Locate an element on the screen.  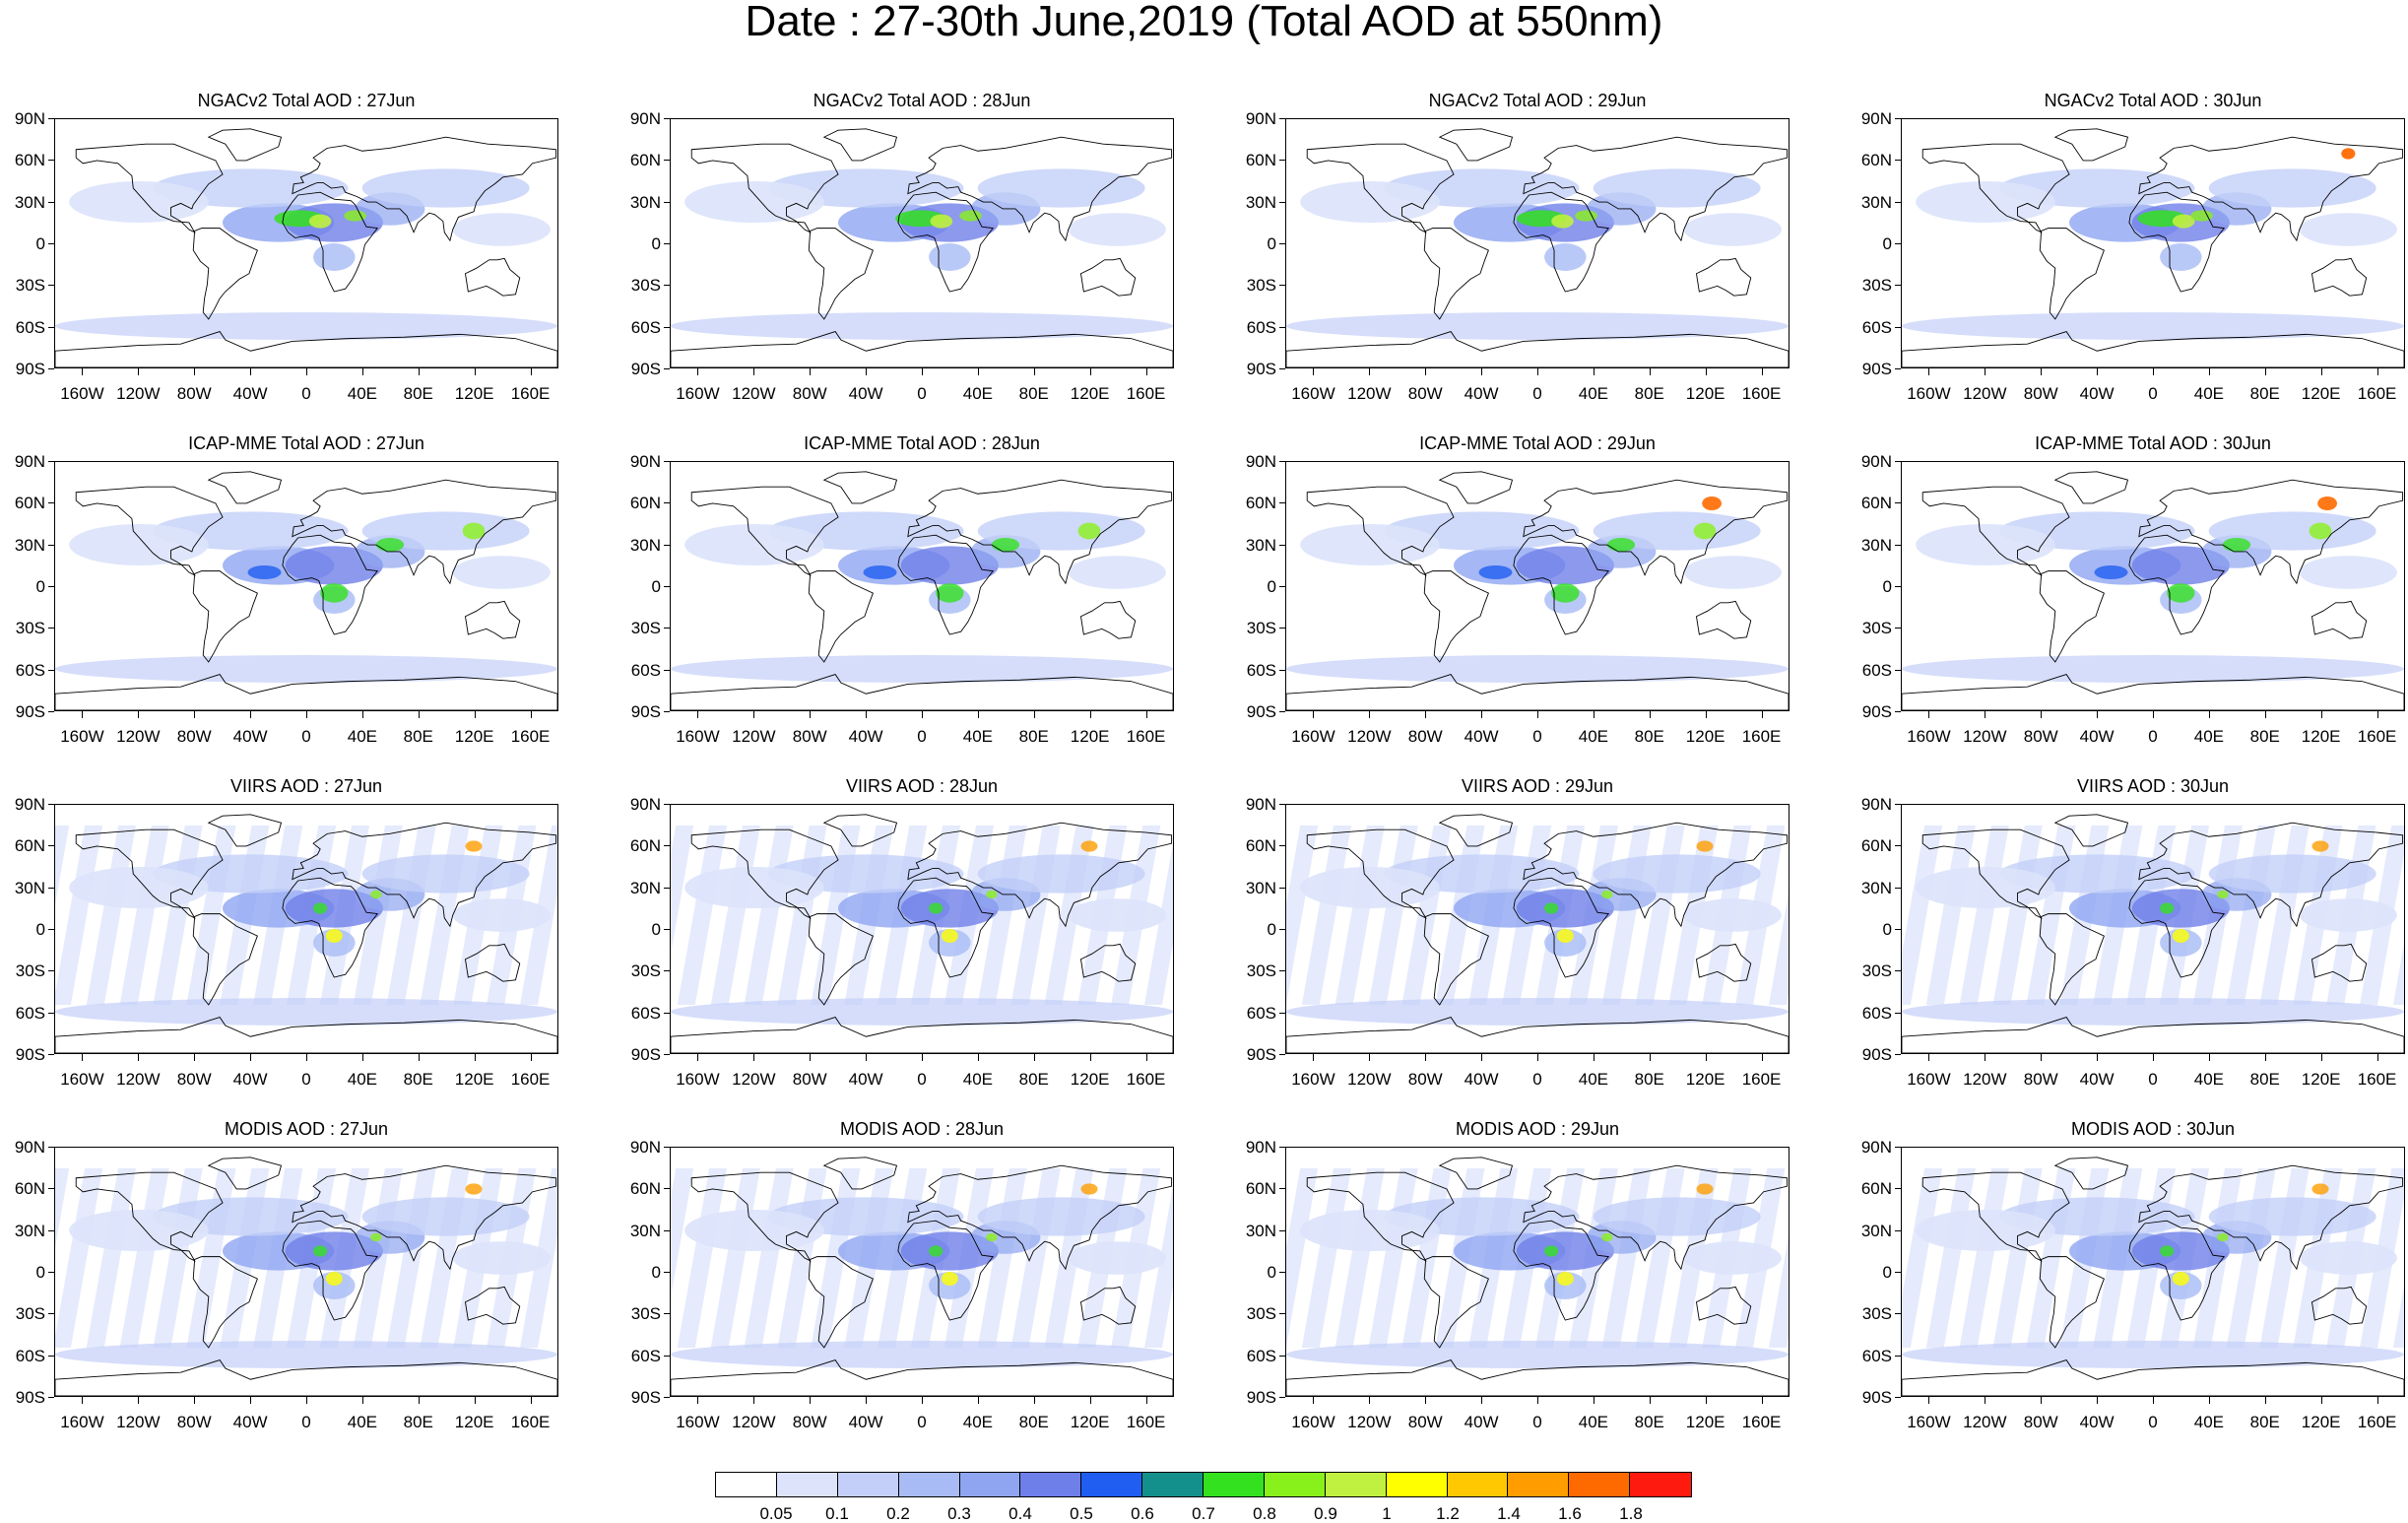
panel-title: ICAP-MME Total AOD : 29Jun is located at coordinates (1537, 443).